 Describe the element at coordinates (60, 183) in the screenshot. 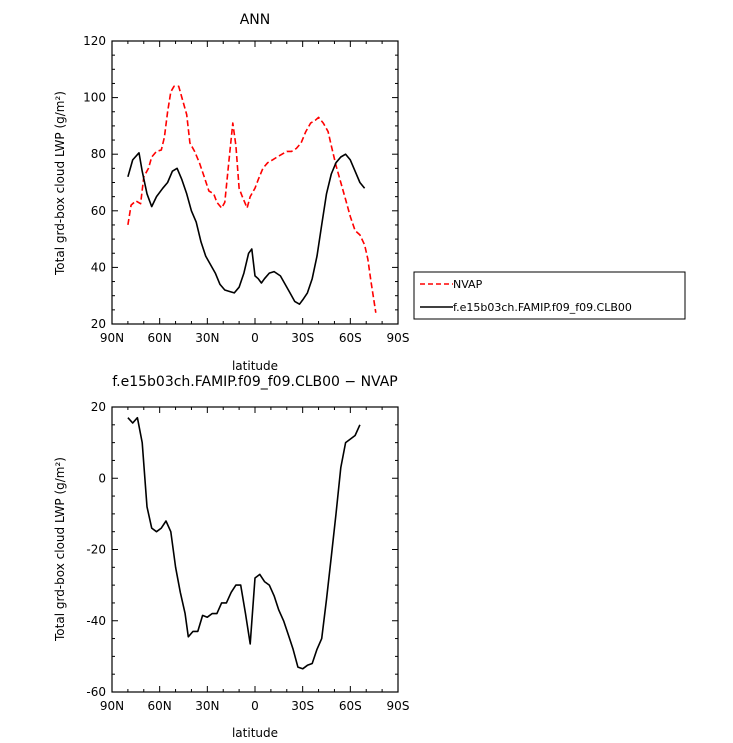

I see `top-y-axis-label: Total grd-box cloud LWP (g/m²)` at that location.